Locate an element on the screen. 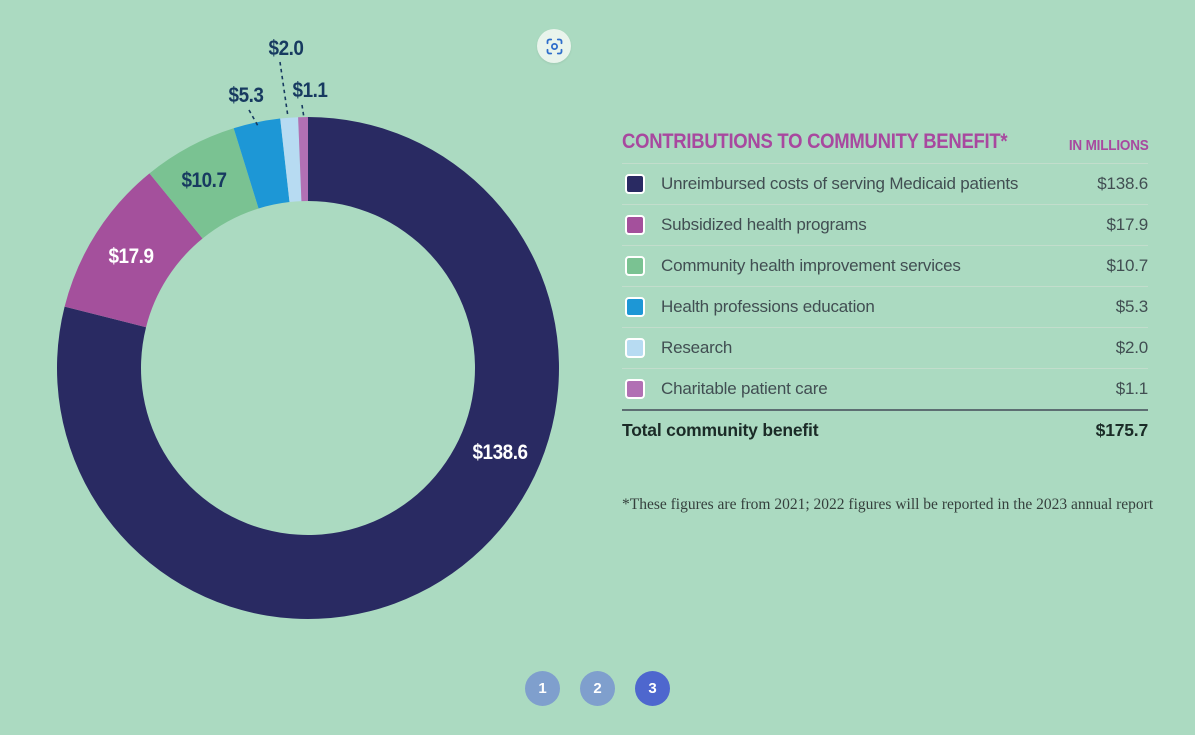 The width and height of the screenshot is (1195, 735). page-button-2: 2 is located at coordinates (597, 688).